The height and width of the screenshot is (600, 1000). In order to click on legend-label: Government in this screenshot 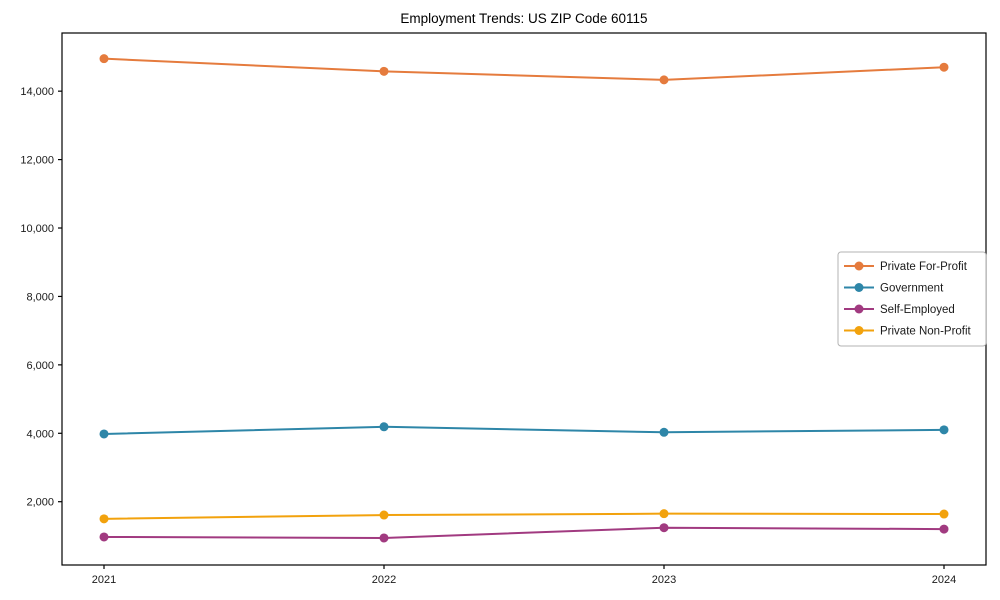, I will do `click(912, 289)`.